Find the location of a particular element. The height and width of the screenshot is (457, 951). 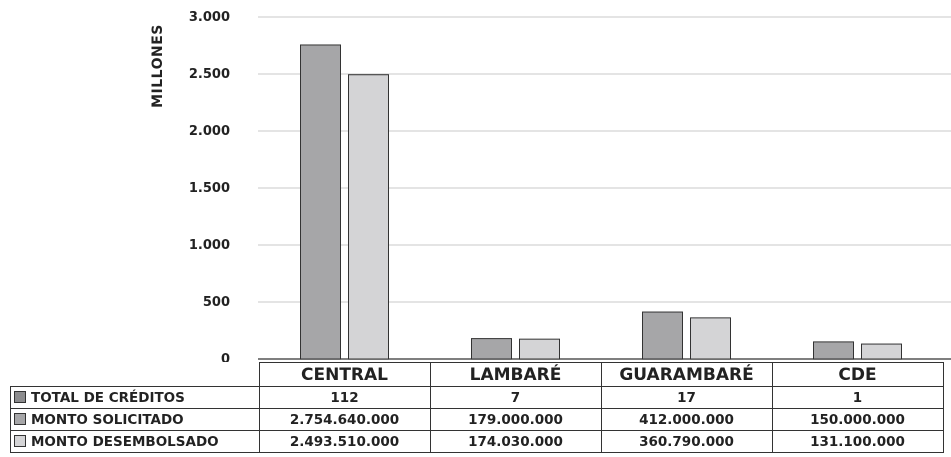

table-cell: 150.000.000 is located at coordinates (857, 419).